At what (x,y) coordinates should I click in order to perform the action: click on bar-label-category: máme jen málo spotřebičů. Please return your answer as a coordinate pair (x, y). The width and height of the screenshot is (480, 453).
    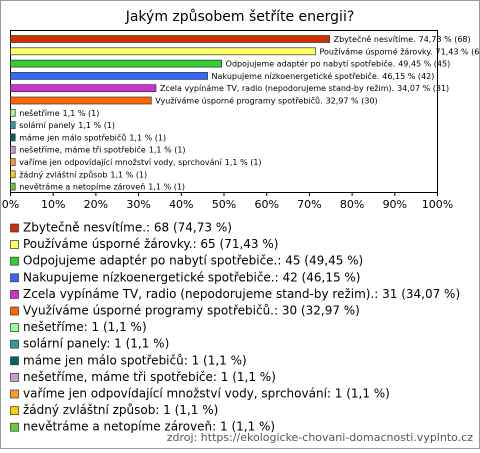
    Looking at the image, I should click on (72, 137).